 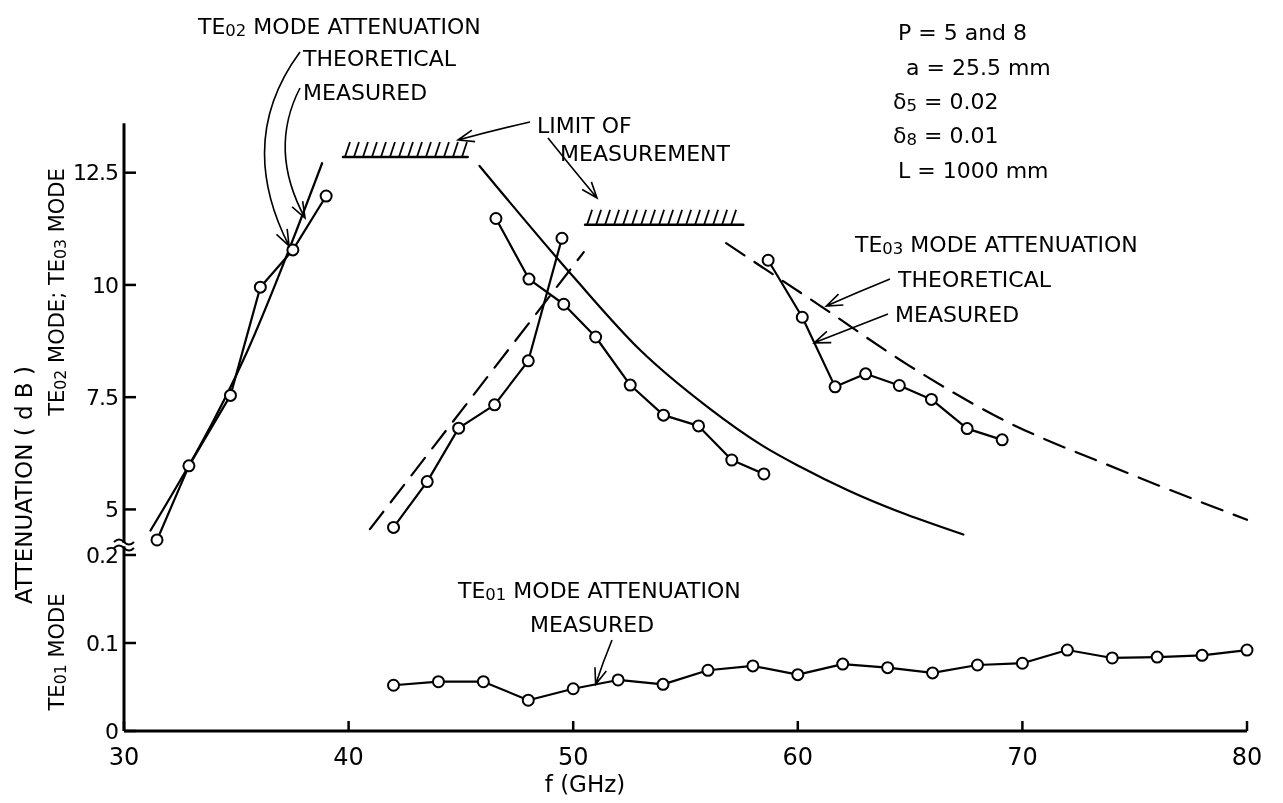 What do you see at coordinates (978, 67) in the screenshot?
I see `text: a = 25.5 mm` at bounding box center [978, 67].